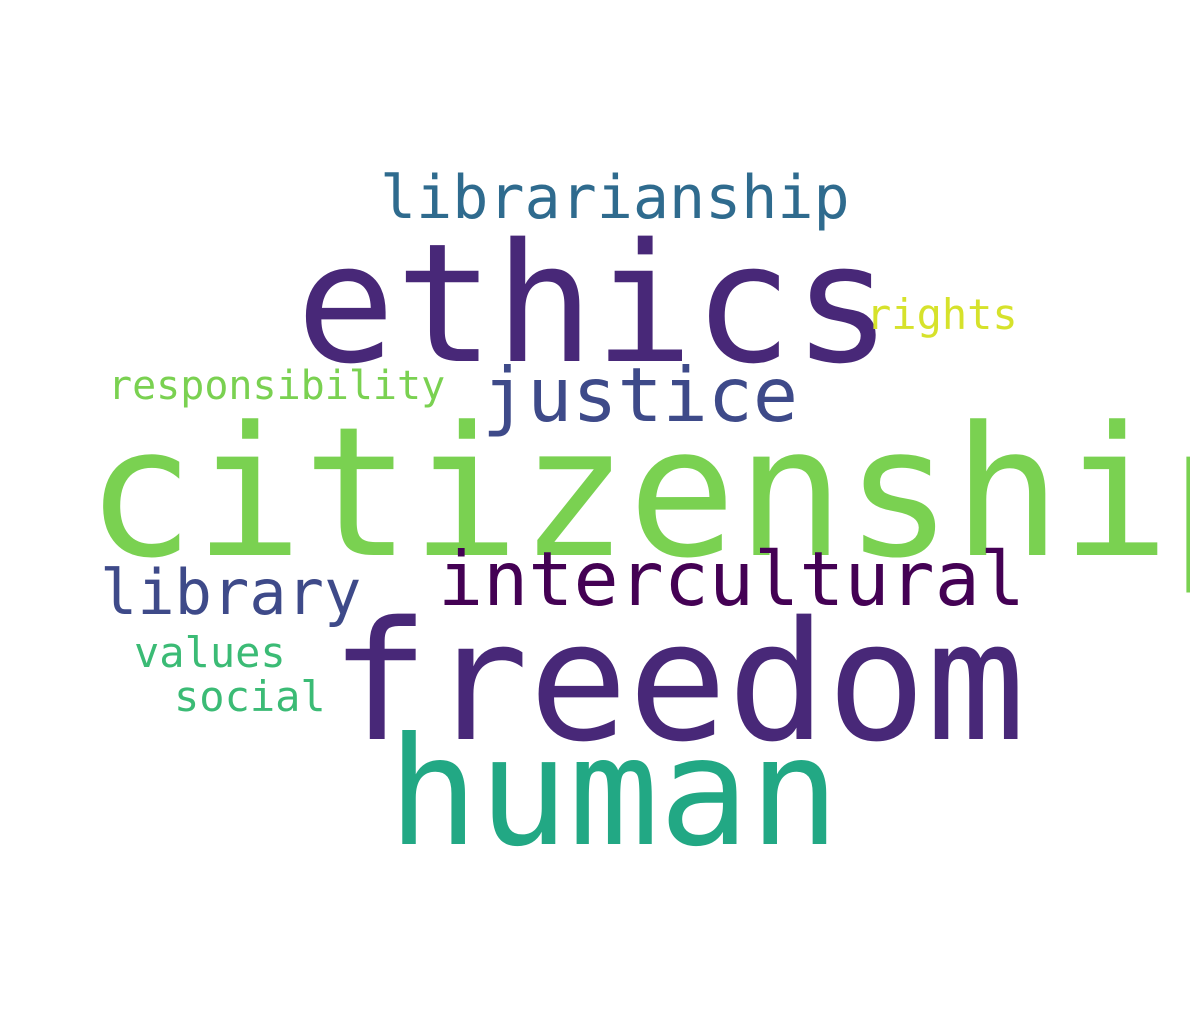 This screenshot has width=1190, height=1028. What do you see at coordinates (640, 395) in the screenshot?
I see `word-justice: justice` at bounding box center [640, 395].